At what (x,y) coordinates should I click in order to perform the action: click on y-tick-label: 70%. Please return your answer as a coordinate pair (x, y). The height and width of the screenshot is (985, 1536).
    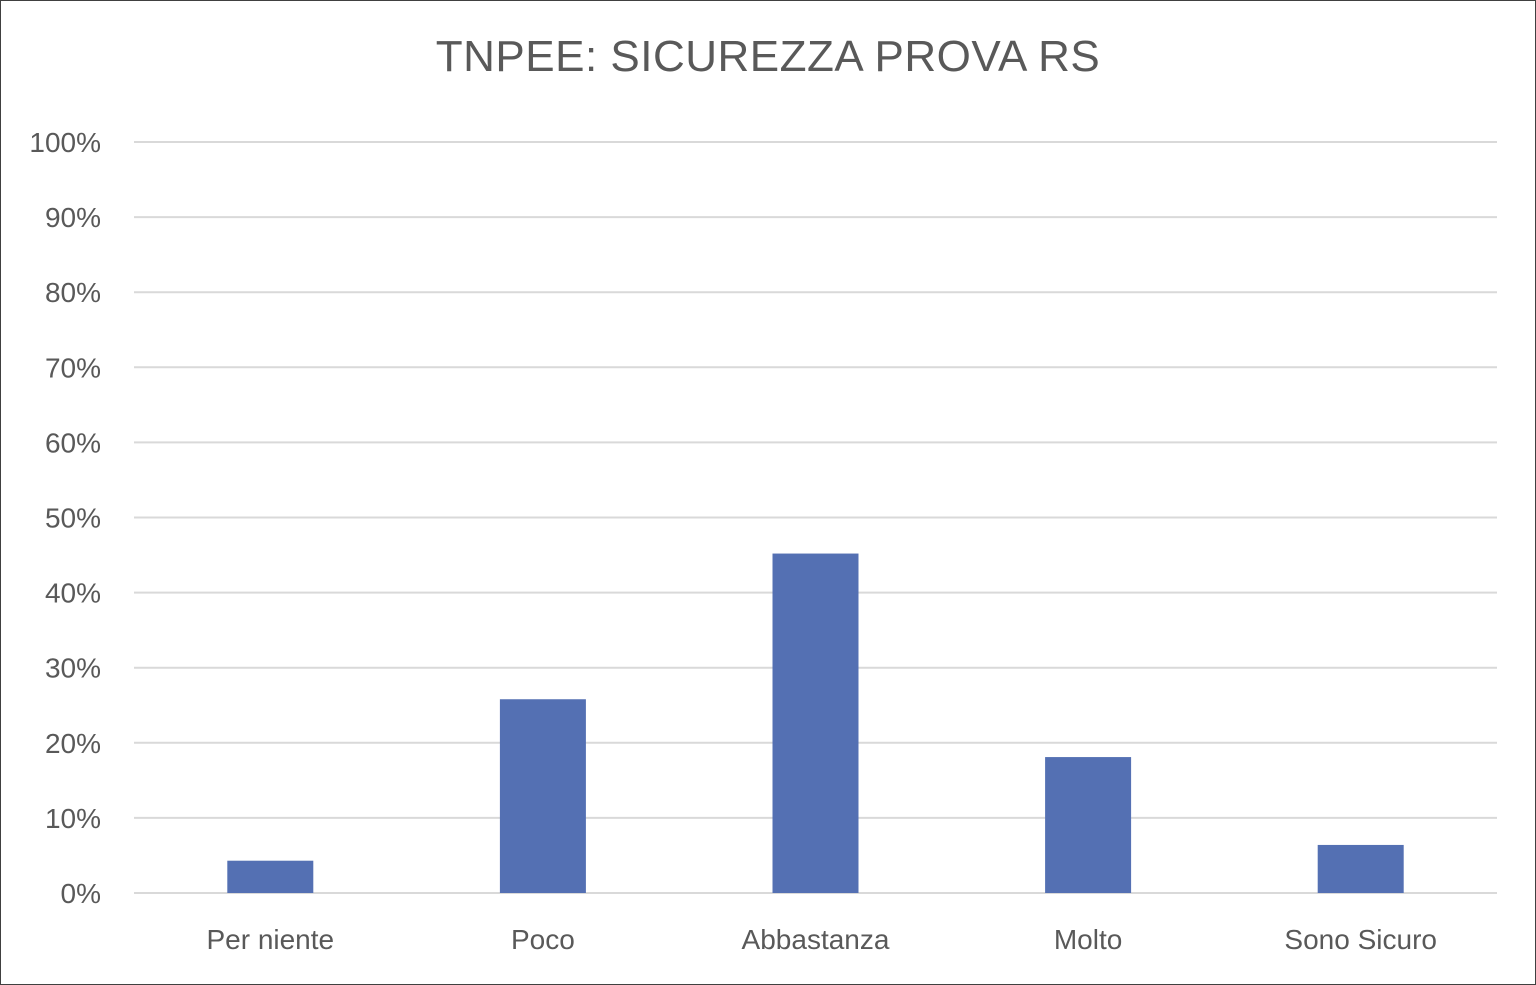
    Looking at the image, I should click on (73, 367).